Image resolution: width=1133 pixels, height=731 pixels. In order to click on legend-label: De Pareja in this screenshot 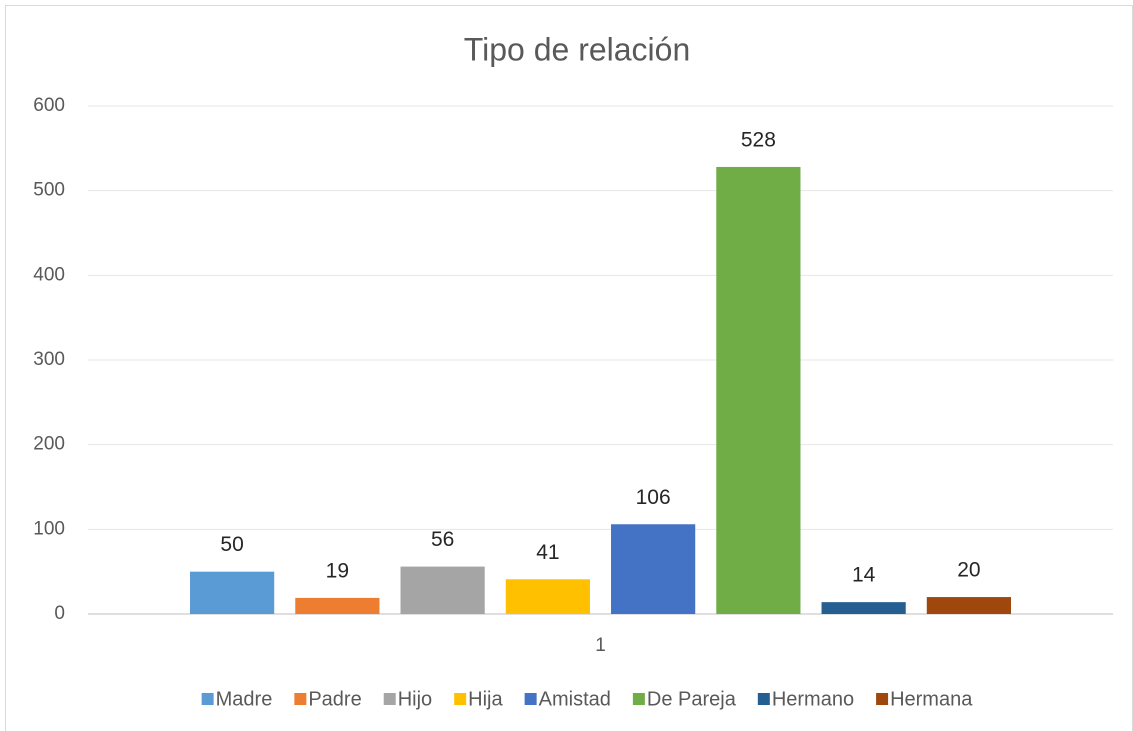, I will do `click(692, 699)`.